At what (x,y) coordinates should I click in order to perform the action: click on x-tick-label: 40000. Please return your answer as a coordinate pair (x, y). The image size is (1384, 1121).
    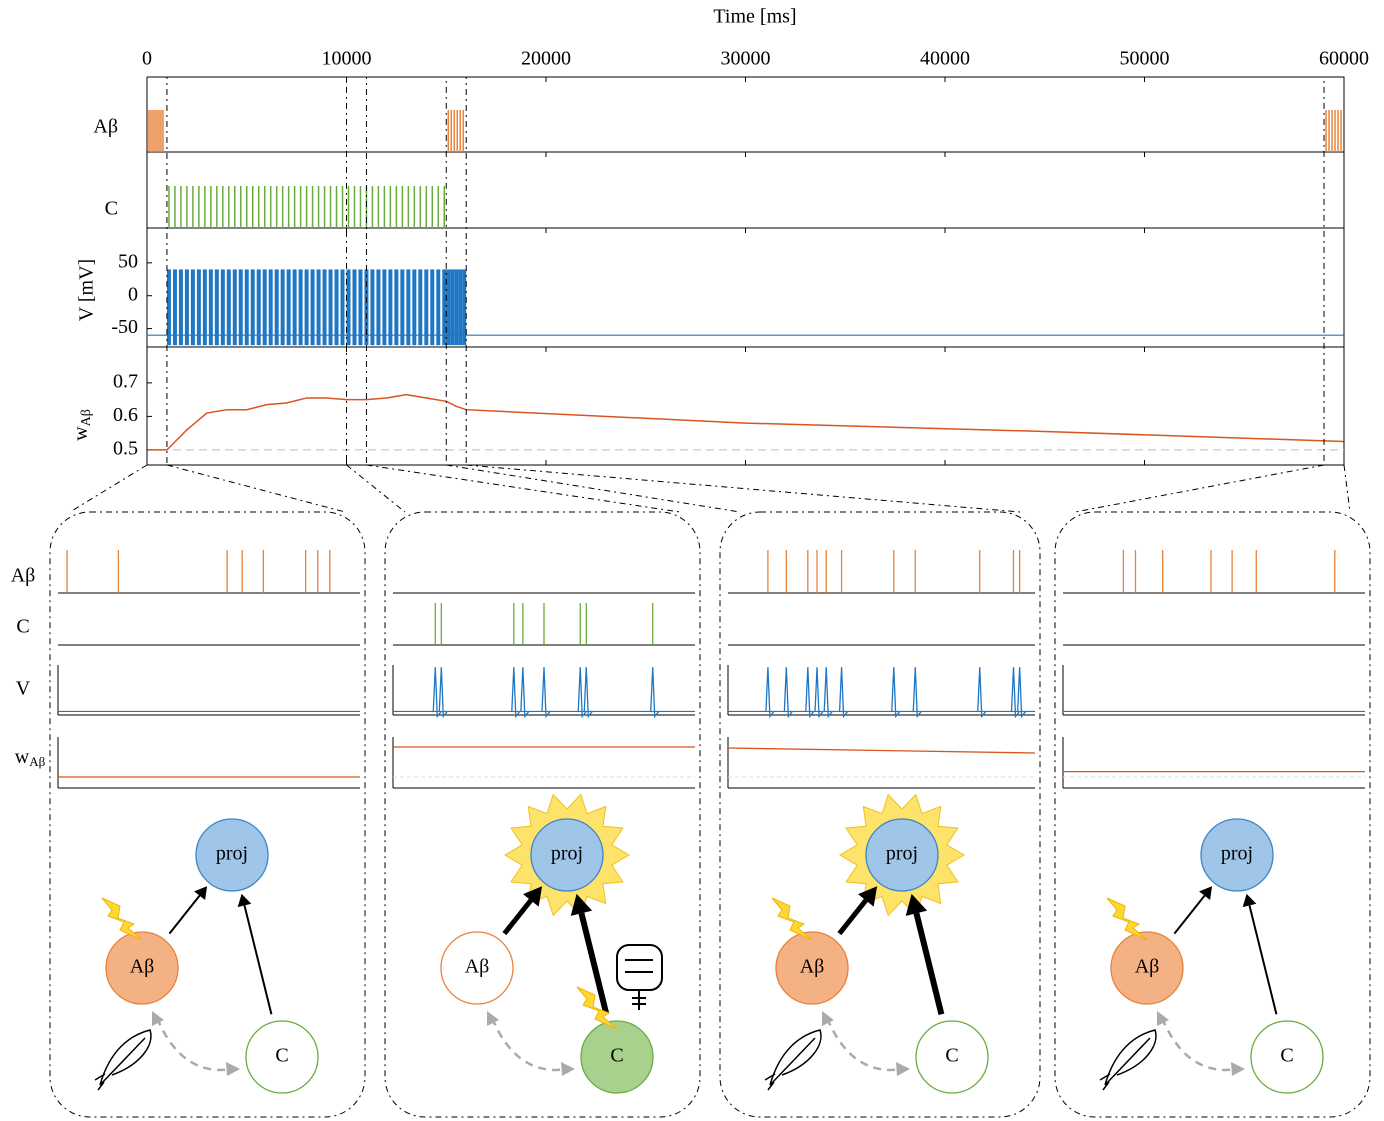
    Looking at the image, I should click on (945, 59).